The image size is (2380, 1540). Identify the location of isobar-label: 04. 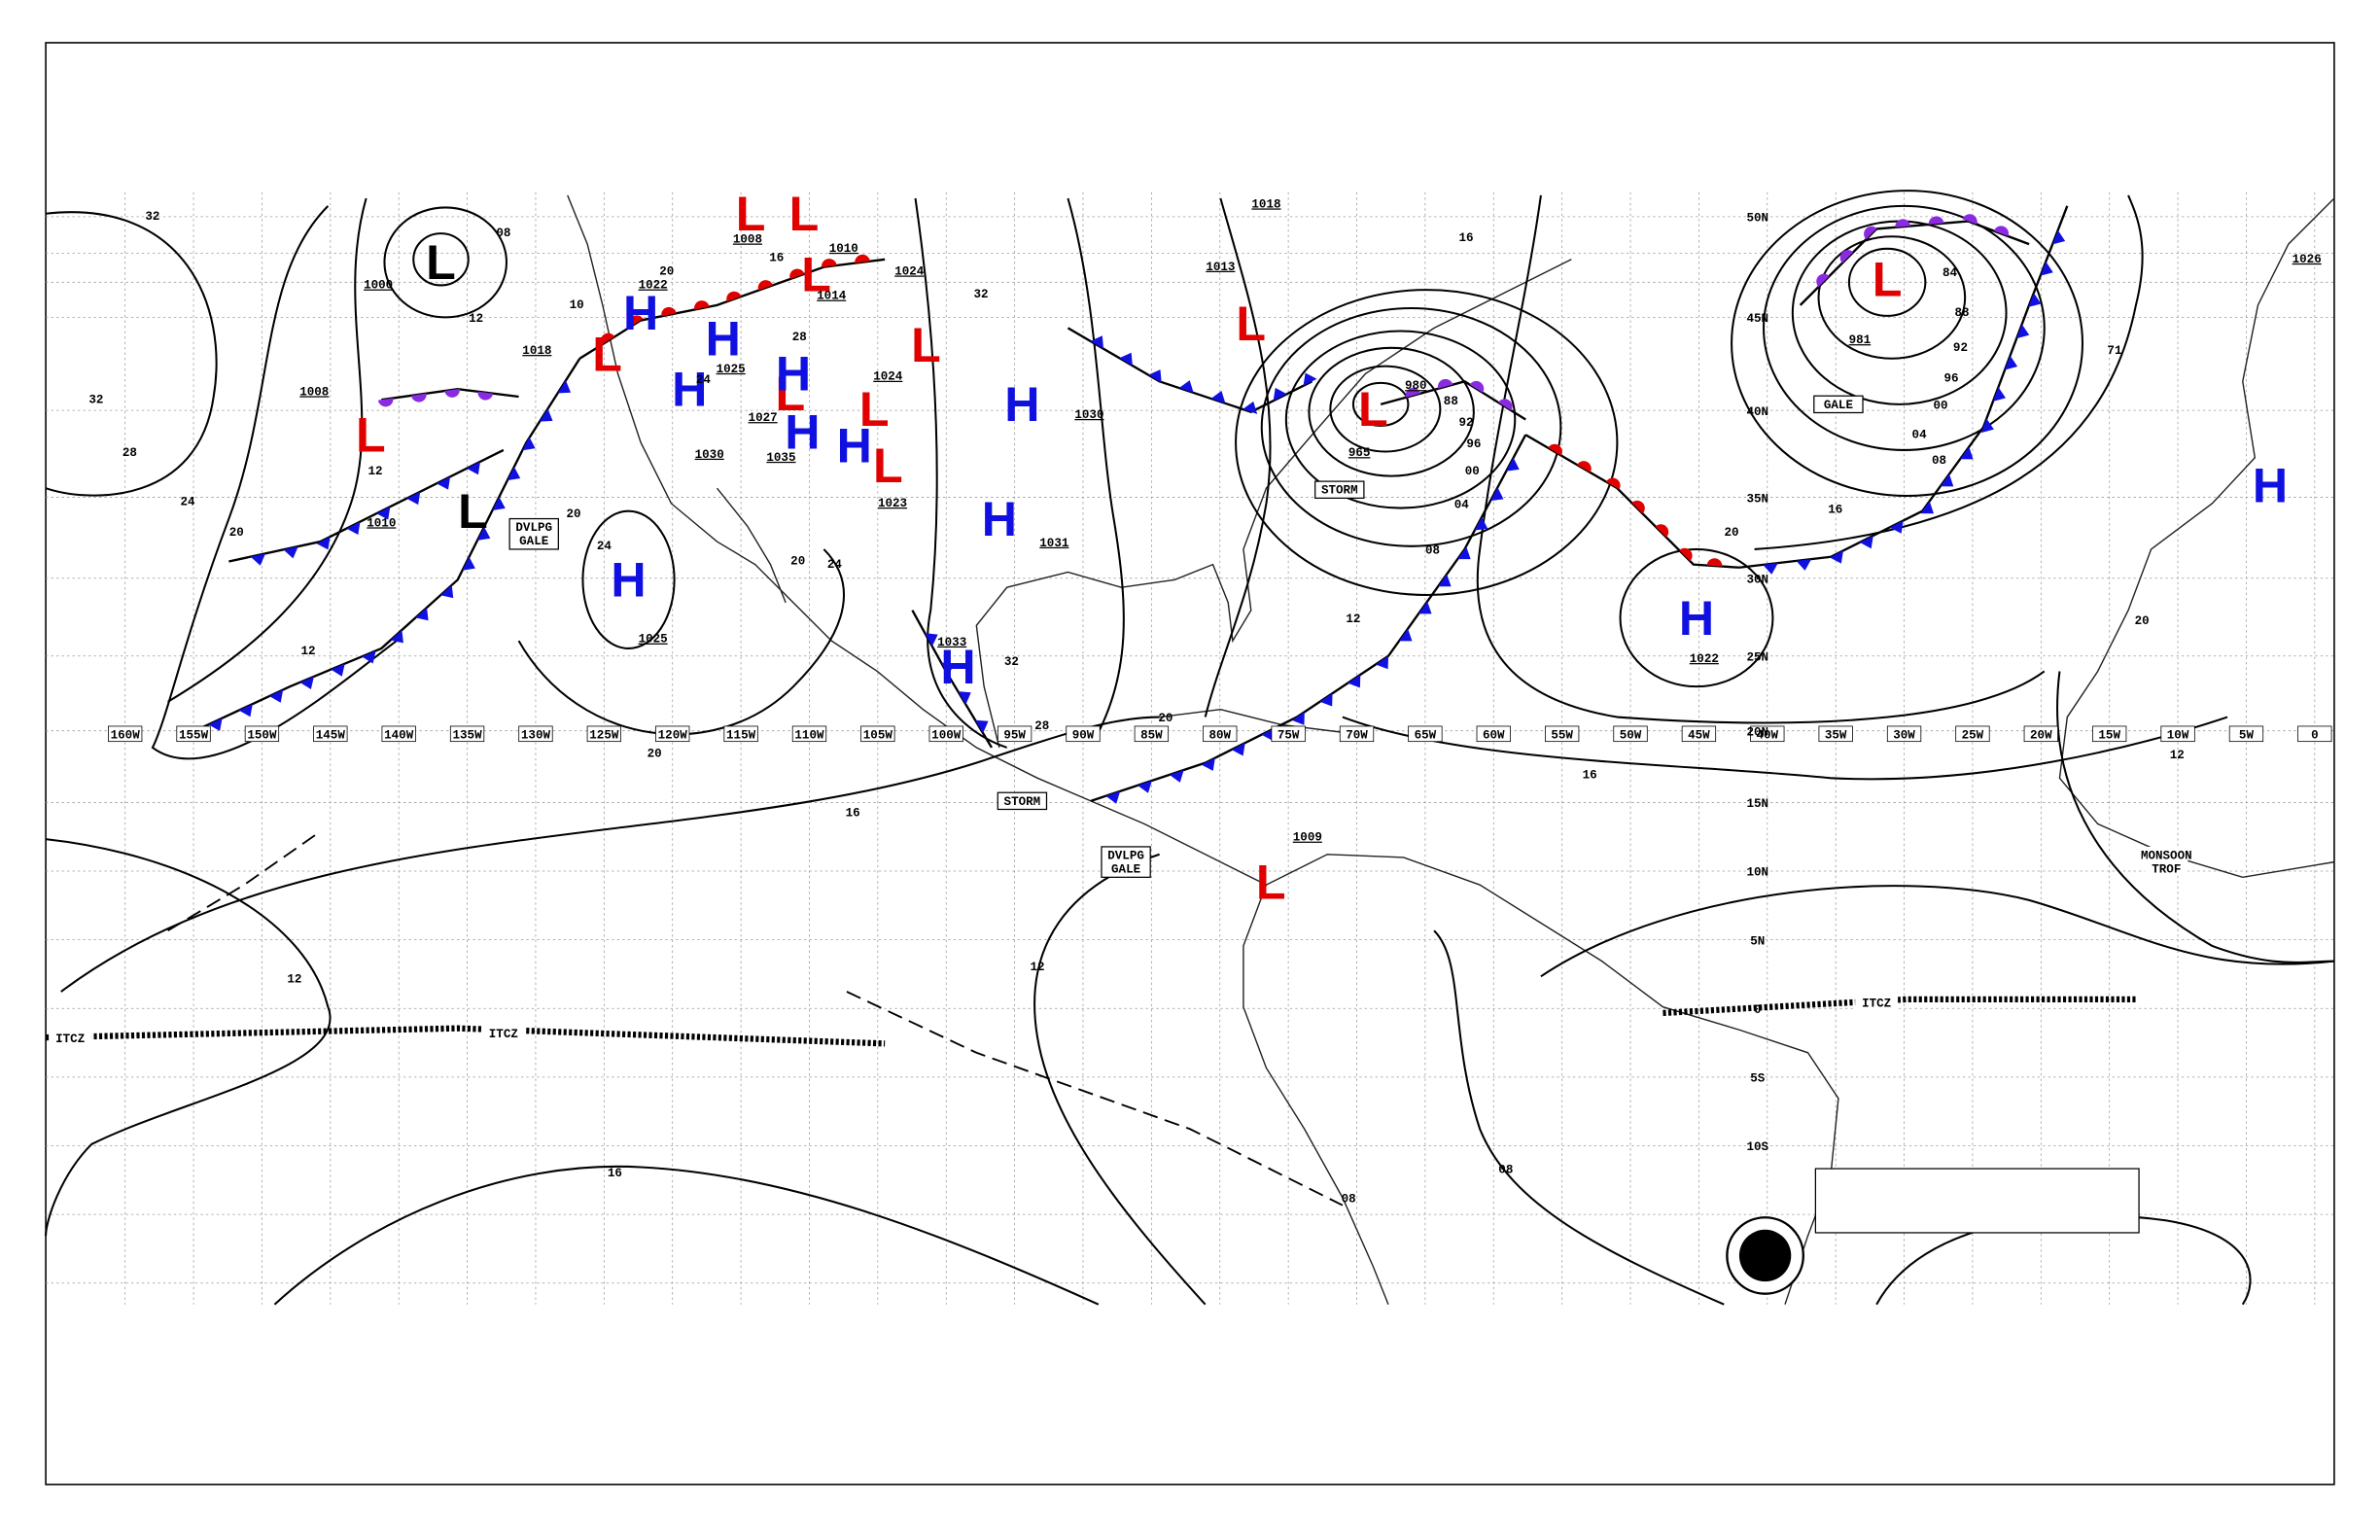
(1920, 434).